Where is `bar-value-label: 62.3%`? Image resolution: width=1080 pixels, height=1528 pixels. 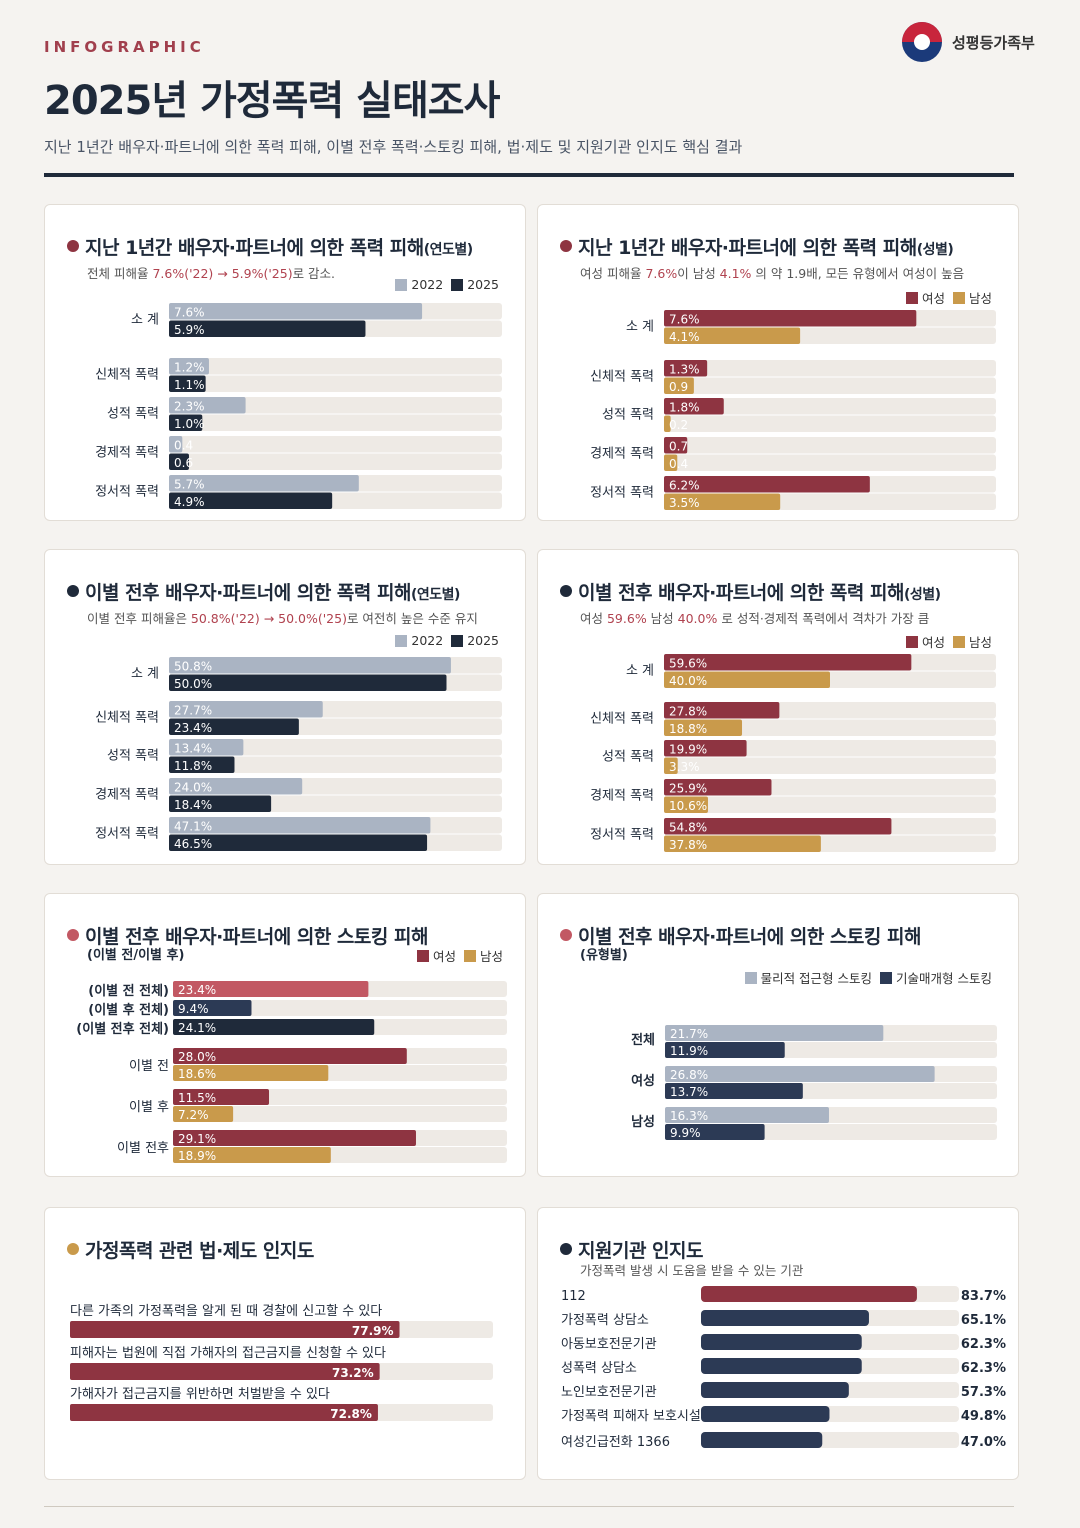 bar-value-label: 62.3% is located at coordinates (983, 1344).